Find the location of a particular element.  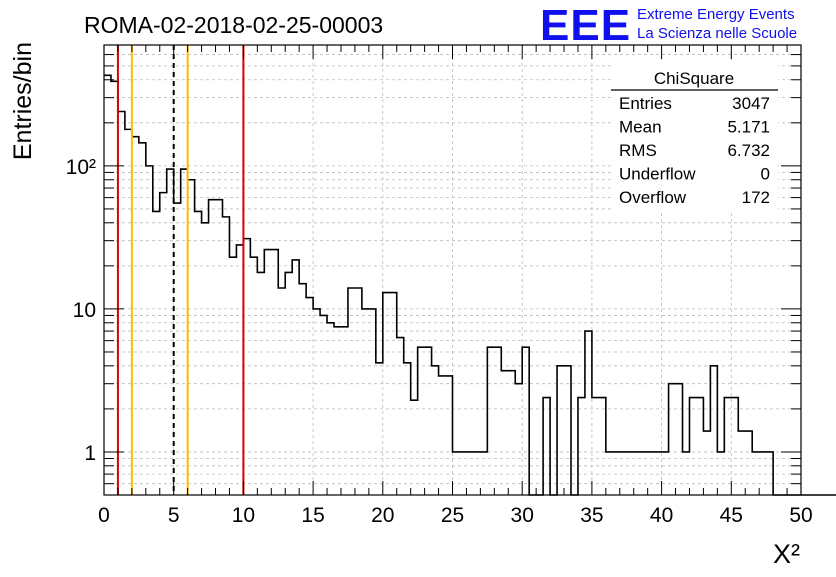

x-tick-label: 10 is located at coordinates (243, 515).